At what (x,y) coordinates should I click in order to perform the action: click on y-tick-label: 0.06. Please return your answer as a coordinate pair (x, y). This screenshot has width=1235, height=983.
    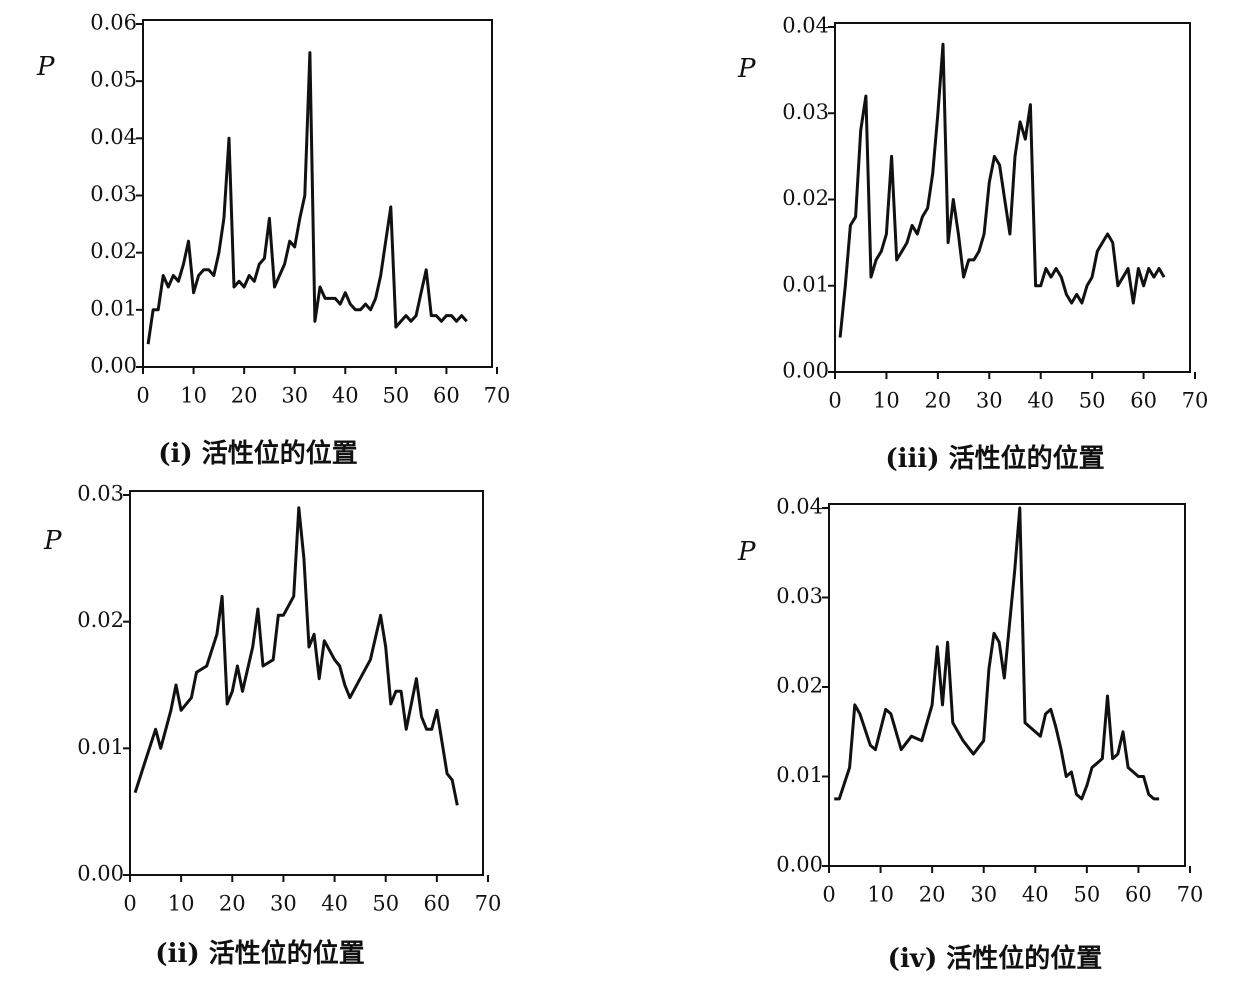
    Looking at the image, I should click on (113, 23).